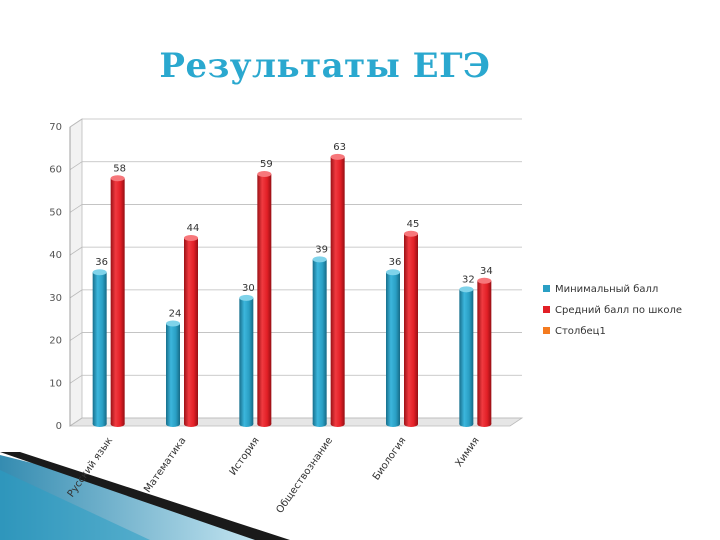 The image size is (720, 540). I want to click on x-tick-label: Обществознание, so click(304, 475).